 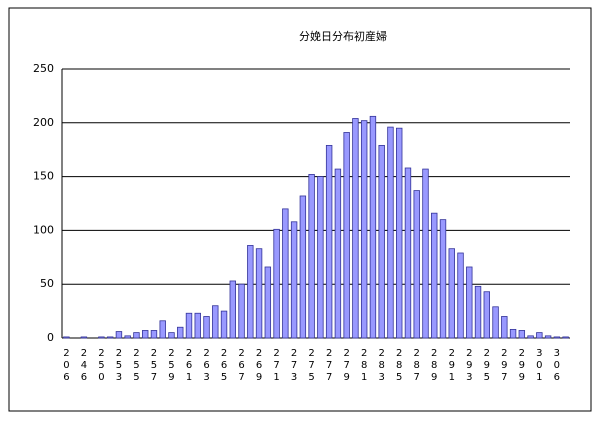 I want to click on y-tick-label: 50, so click(x=47, y=283).